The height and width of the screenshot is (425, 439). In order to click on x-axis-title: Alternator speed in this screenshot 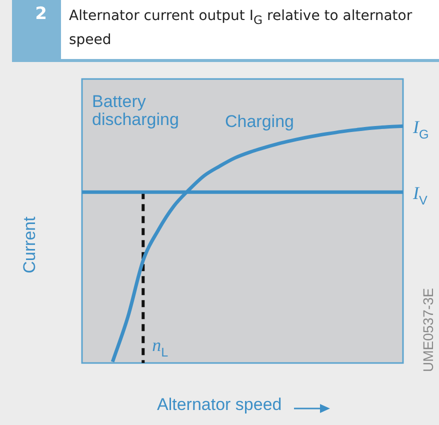, I will do `click(219, 405)`.